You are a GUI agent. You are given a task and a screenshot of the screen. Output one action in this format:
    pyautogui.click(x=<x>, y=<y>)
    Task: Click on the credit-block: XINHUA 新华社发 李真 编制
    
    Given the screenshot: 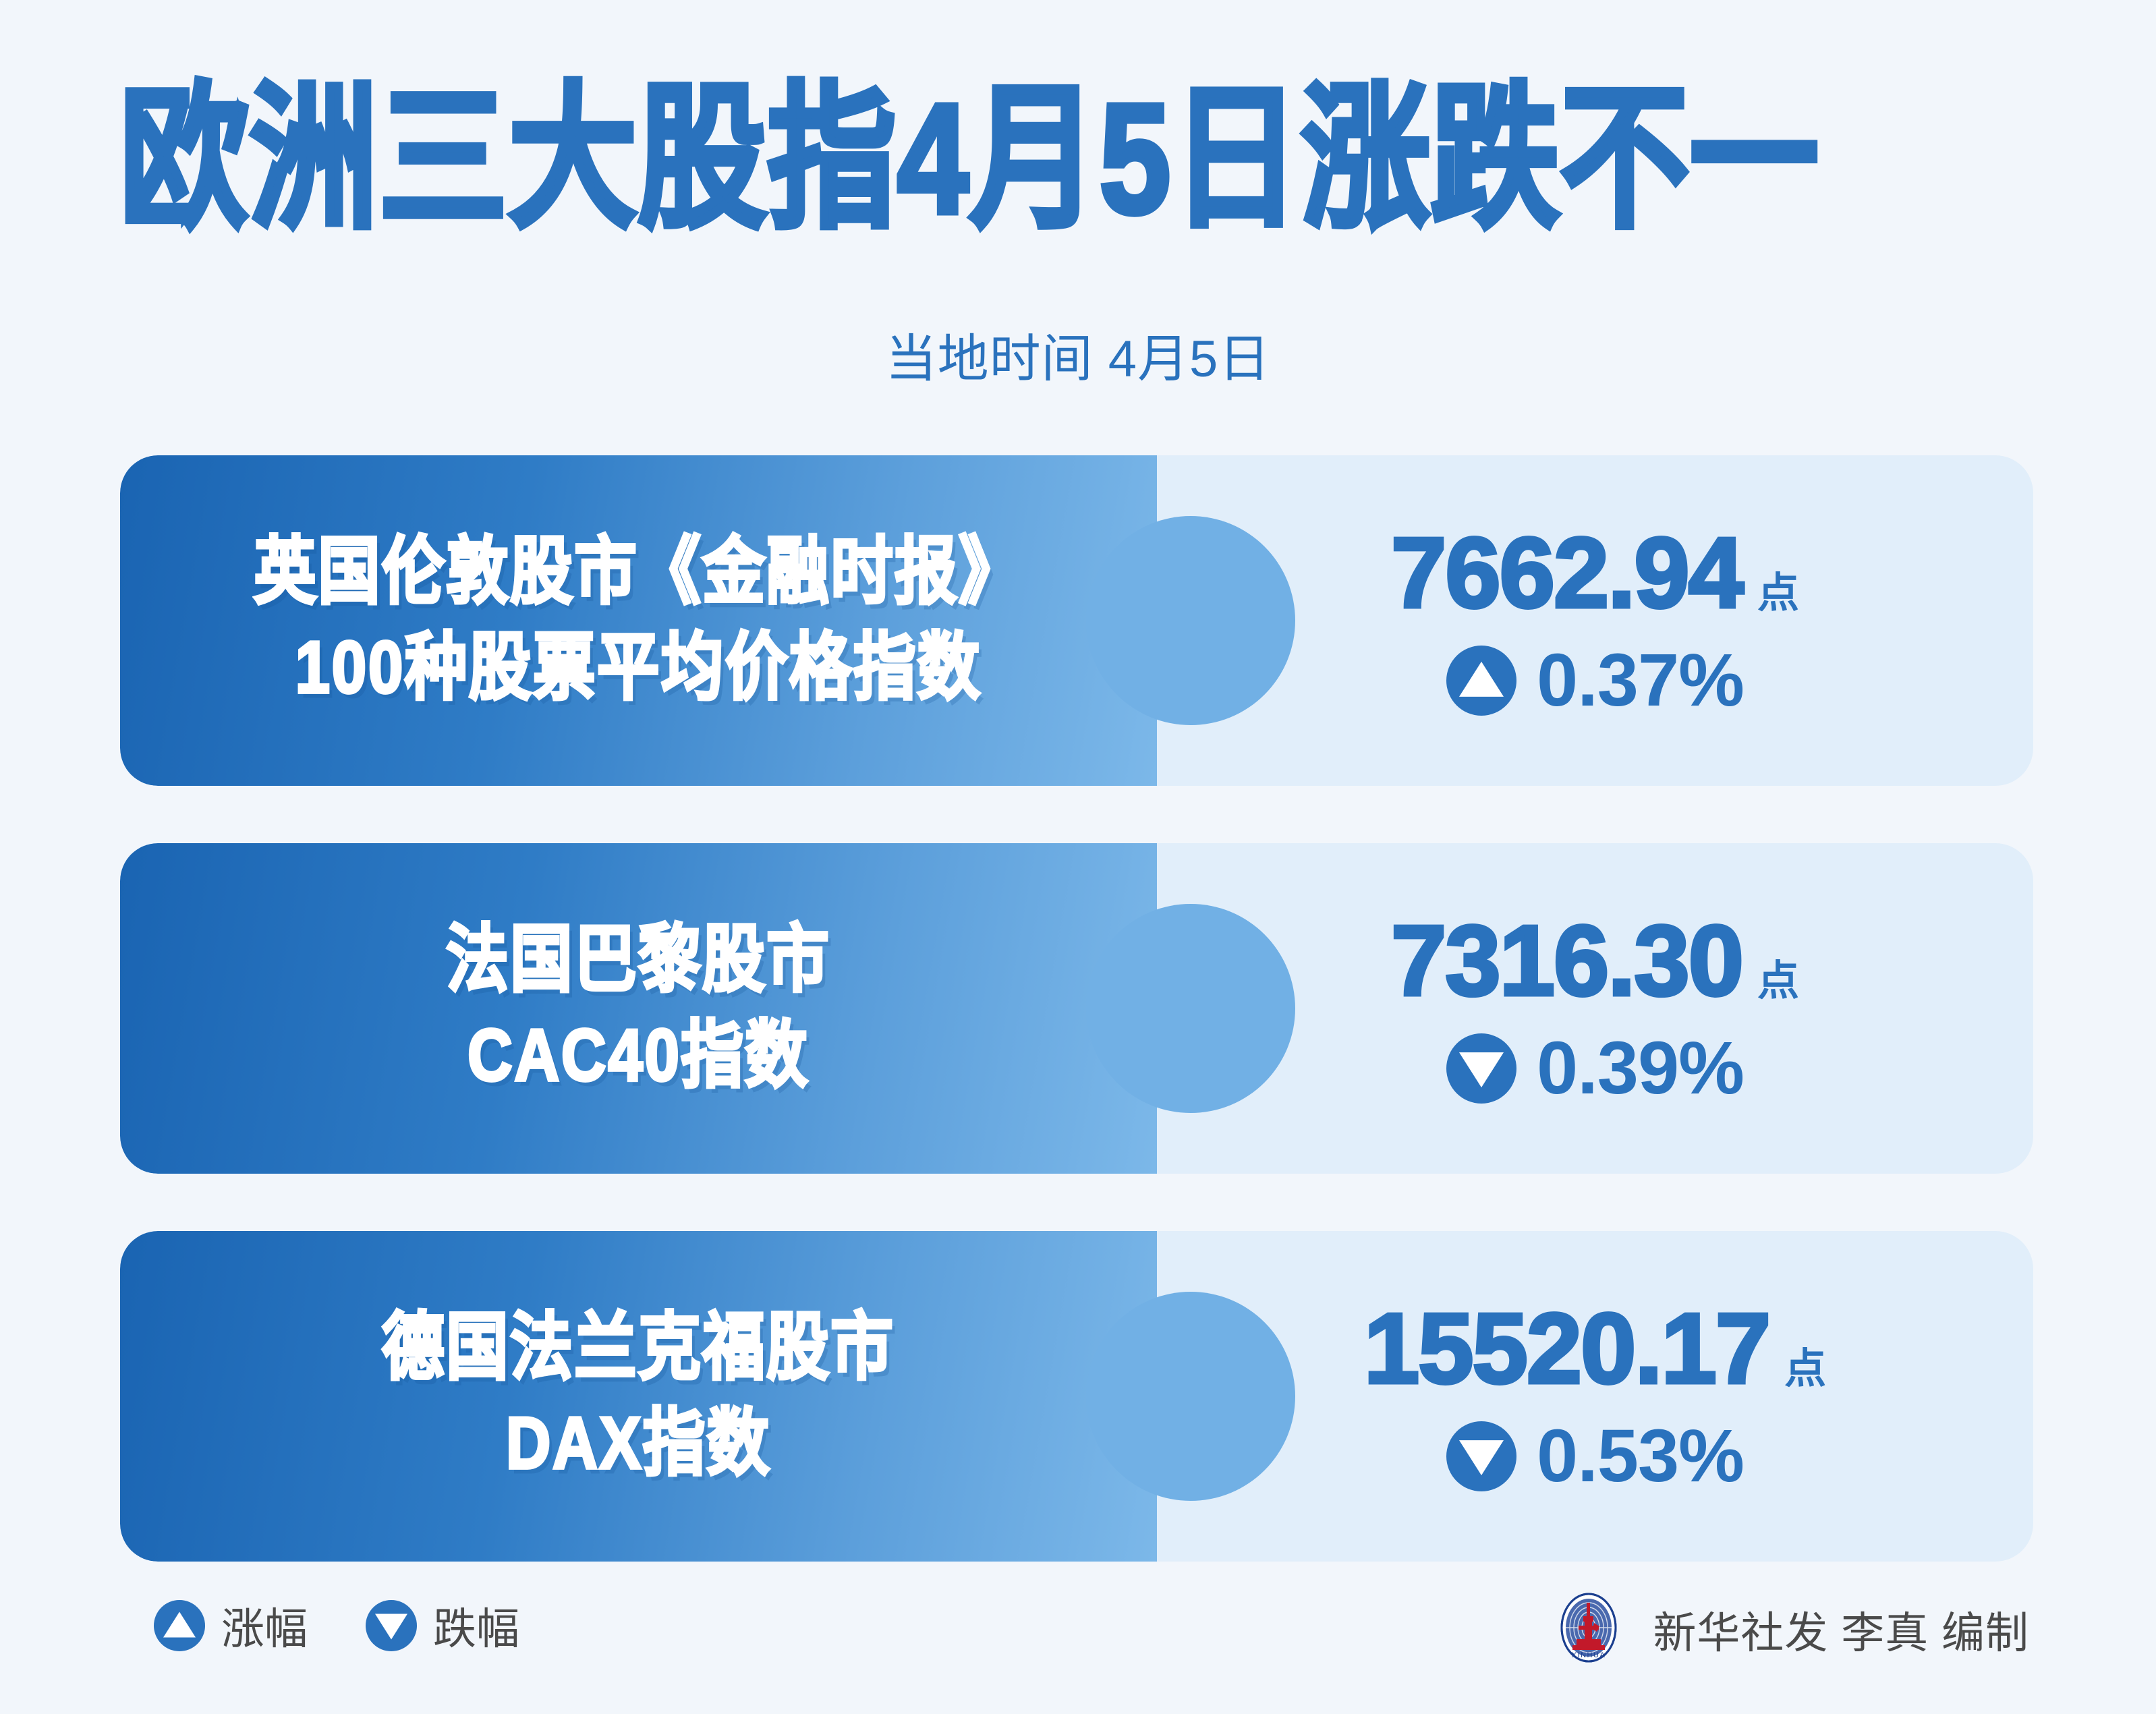 What is the action you would take?
    pyautogui.click(x=1790, y=1629)
    